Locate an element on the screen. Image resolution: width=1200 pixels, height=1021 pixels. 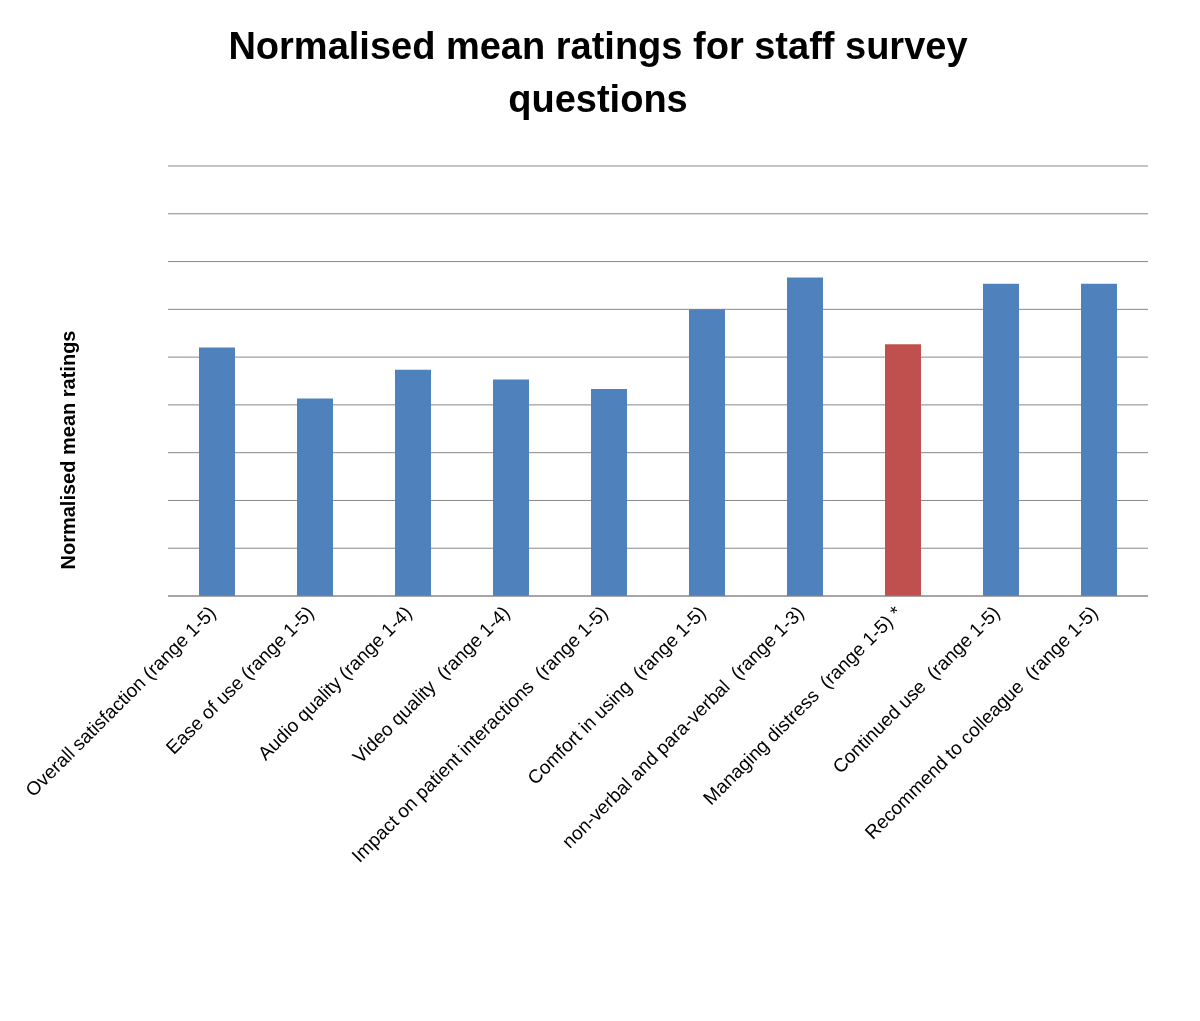
y-axis-title: Normalised mean ratings is located at coordinates (68, 450).